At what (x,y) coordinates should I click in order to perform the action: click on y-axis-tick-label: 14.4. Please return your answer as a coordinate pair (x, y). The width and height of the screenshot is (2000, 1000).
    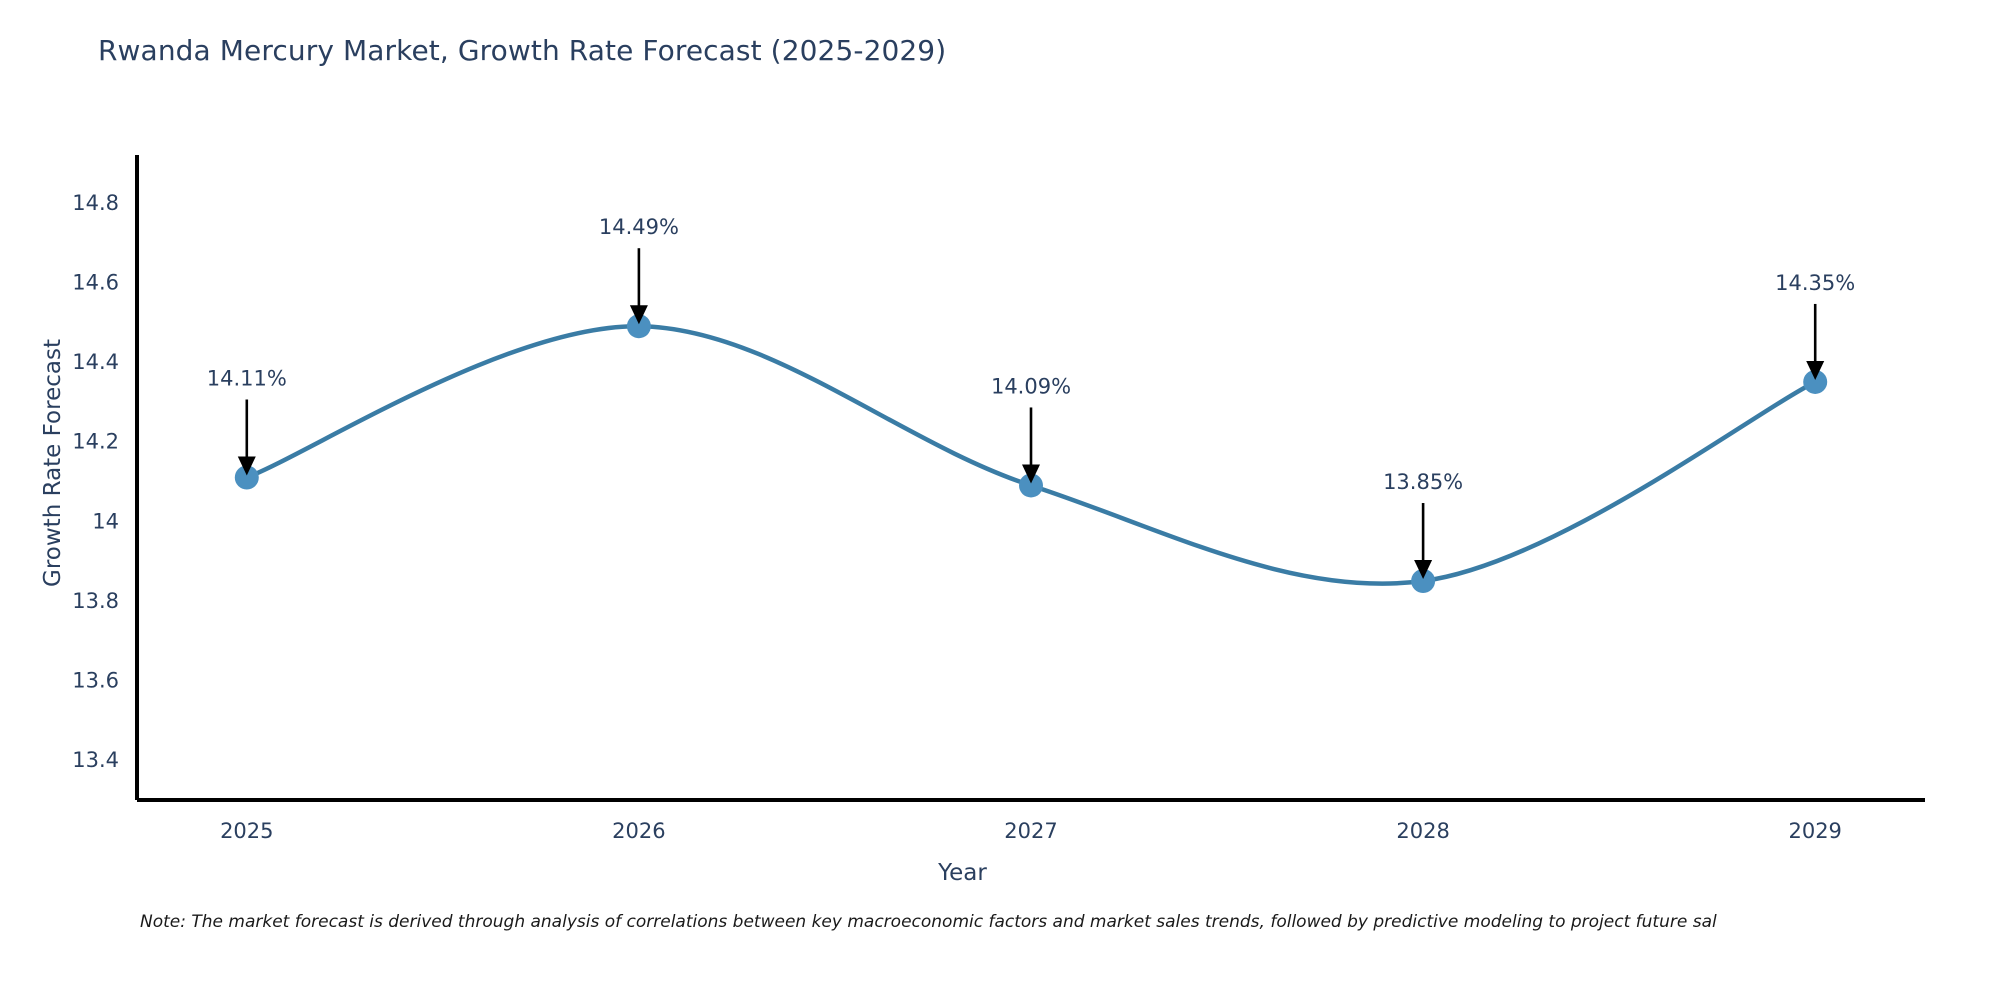
    Looking at the image, I should click on (95, 362).